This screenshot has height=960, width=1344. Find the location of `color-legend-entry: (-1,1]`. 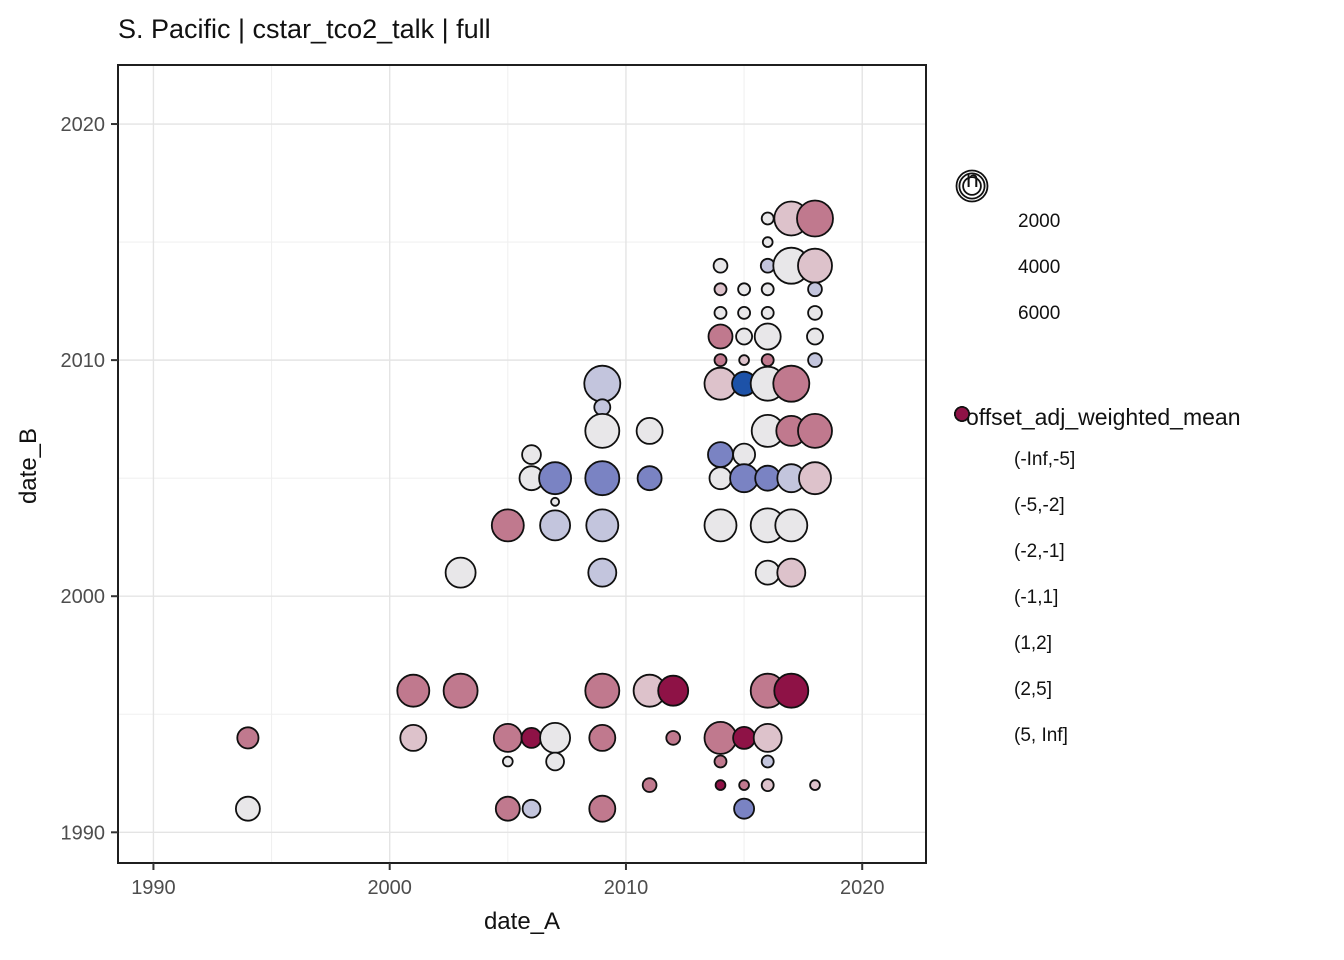

color-legend-entry: (-1,1] is located at coordinates (1142, 513).